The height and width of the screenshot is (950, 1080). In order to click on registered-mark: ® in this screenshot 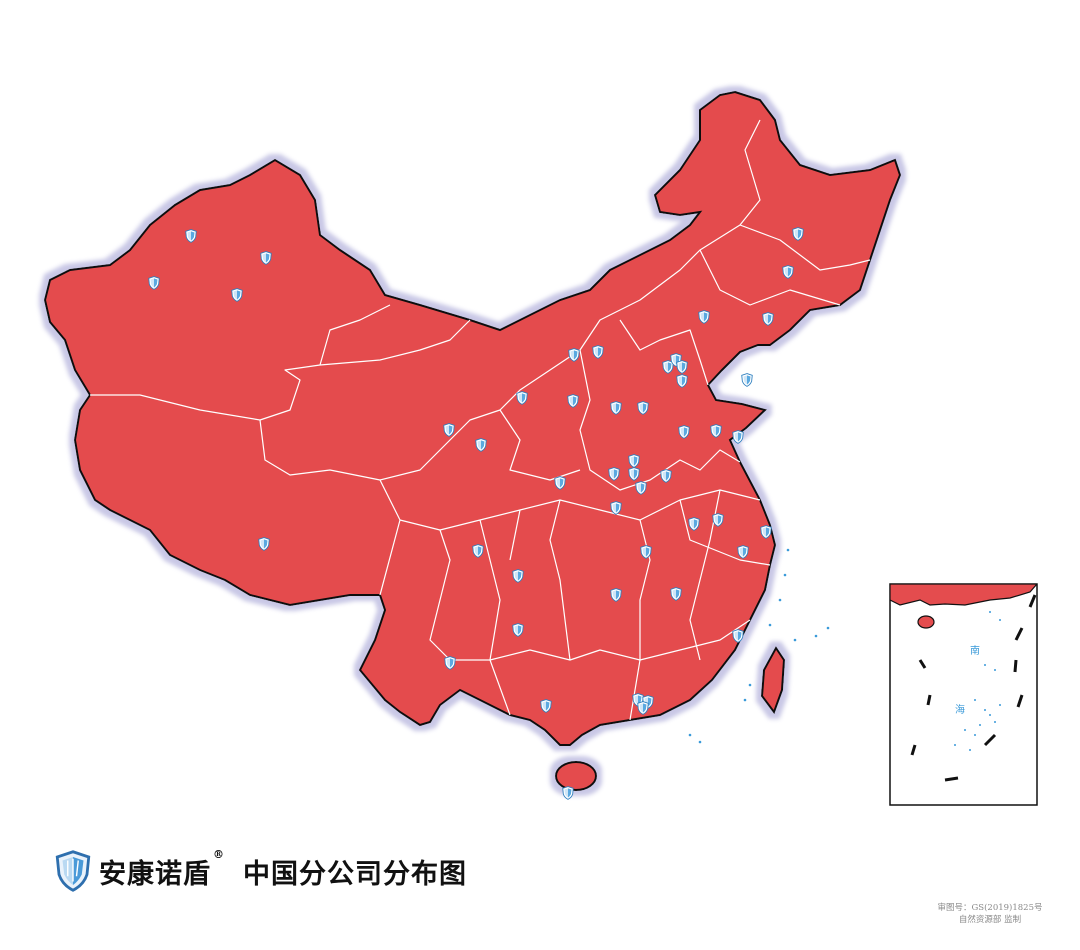, I will do `click(219, 854)`.